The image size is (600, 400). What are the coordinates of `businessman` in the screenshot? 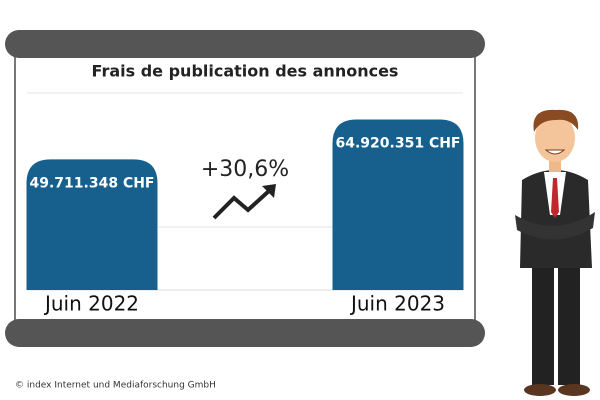 It's located at (555, 252).